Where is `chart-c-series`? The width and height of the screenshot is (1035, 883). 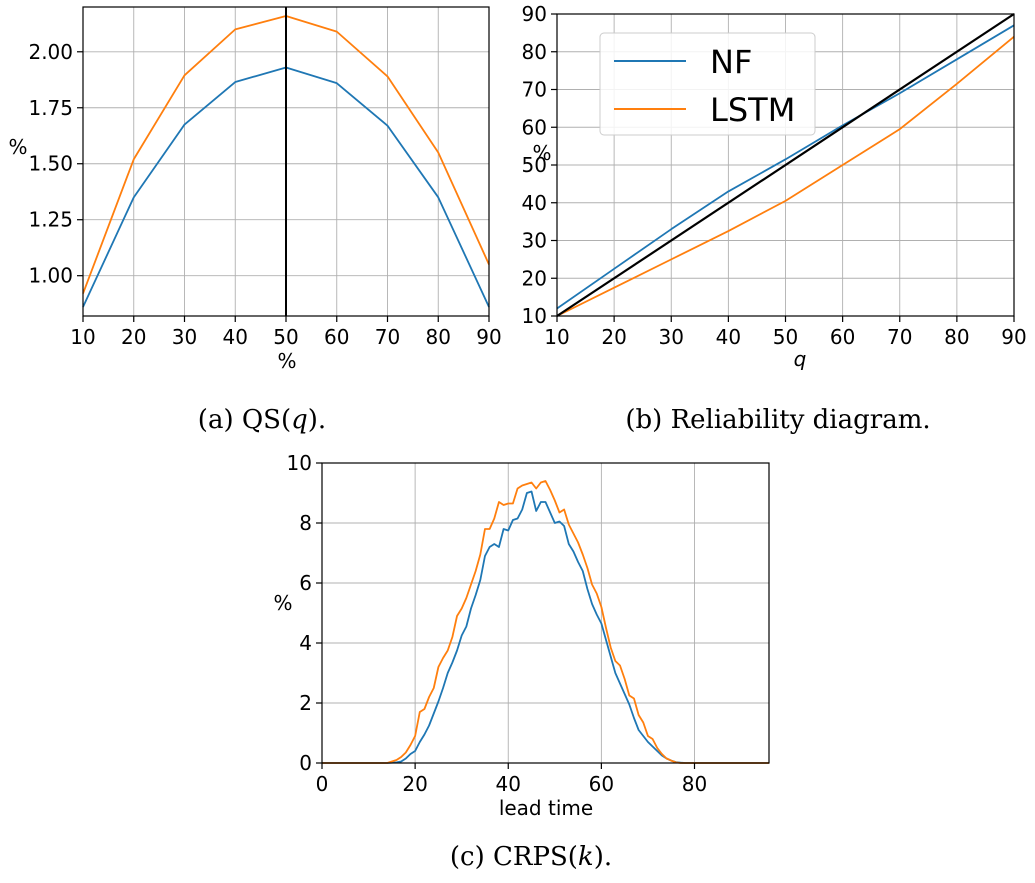
chart-c-series is located at coordinates (545, 622).